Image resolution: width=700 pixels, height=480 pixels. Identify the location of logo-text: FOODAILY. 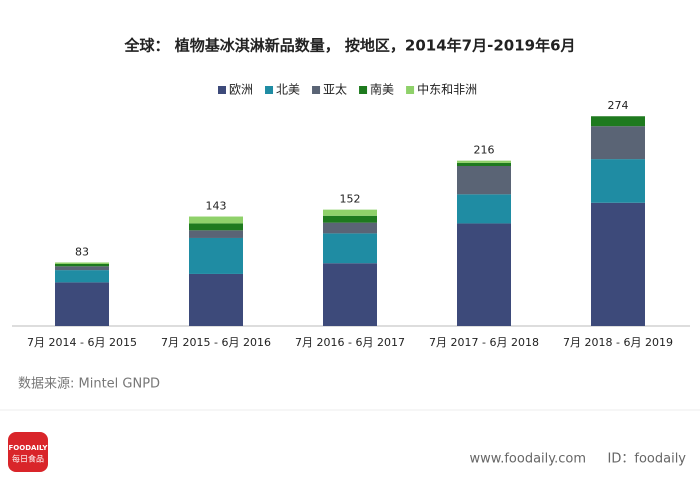
(29, 448).